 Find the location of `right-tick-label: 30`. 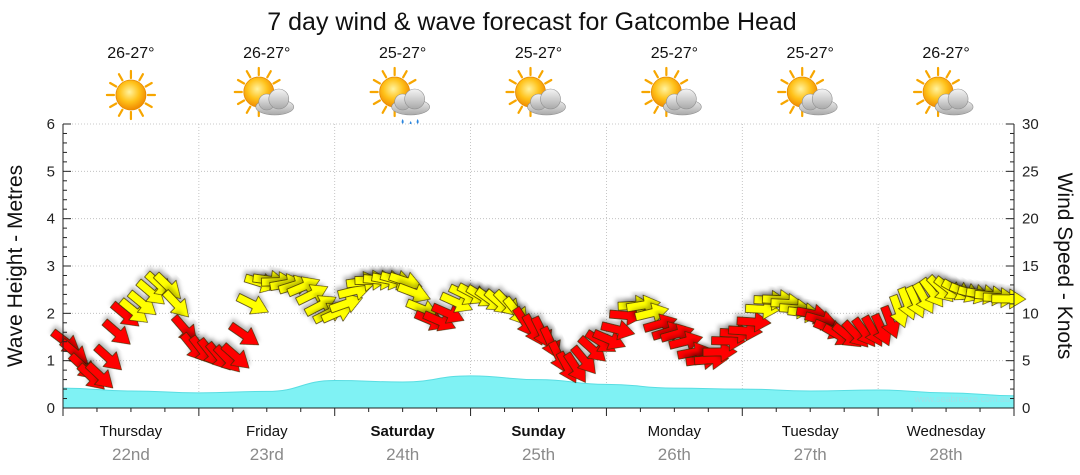

right-tick-label: 30 is located at coordinates (1030, 124).